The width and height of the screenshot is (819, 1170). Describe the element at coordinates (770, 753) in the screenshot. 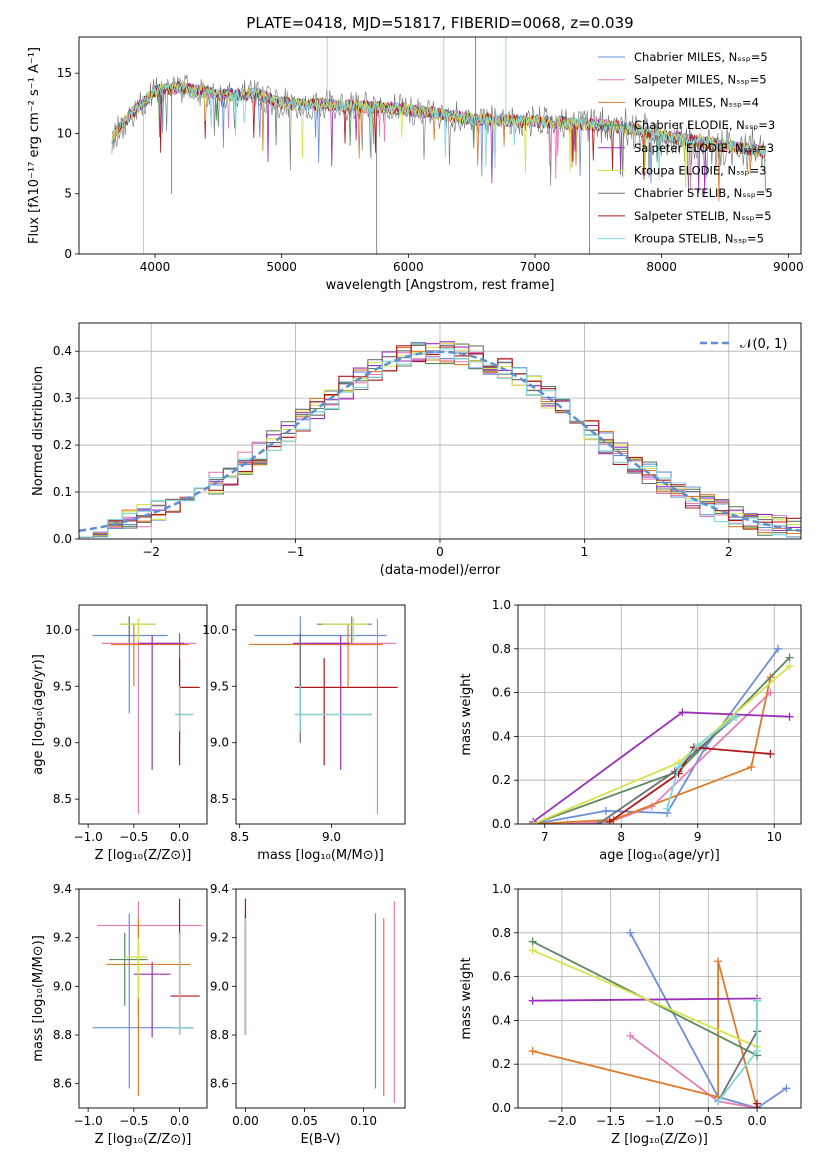

I see `point-marker-salpeter_stelib` at that location.